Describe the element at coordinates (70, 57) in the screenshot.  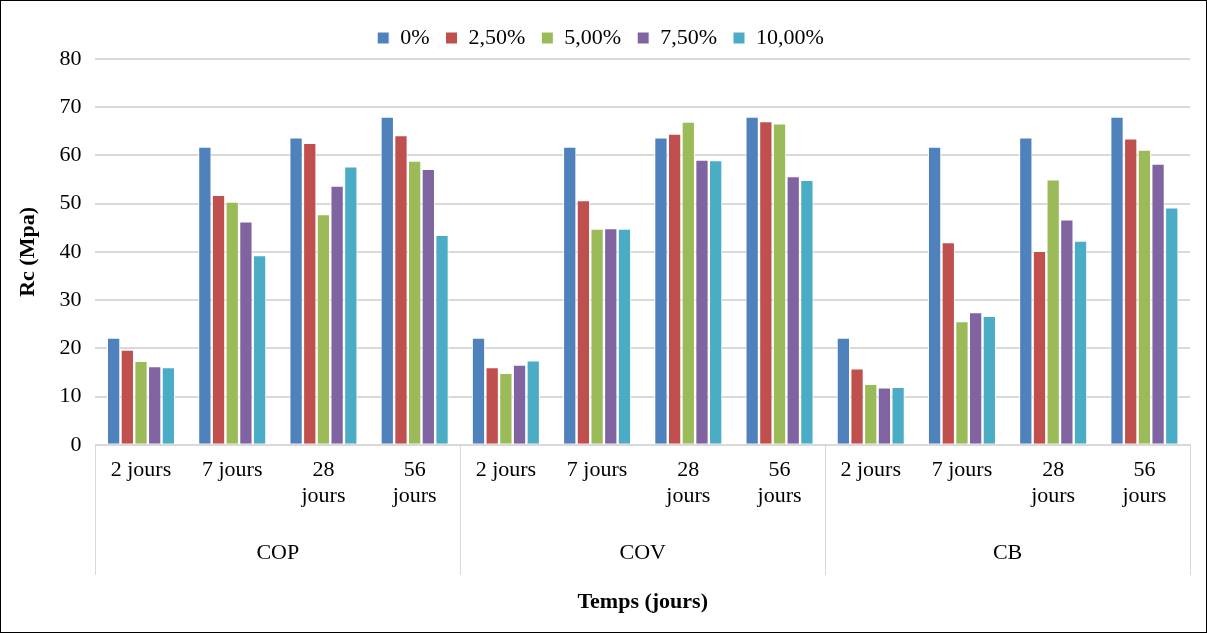
I see `y-tick-label: 80` at that location.